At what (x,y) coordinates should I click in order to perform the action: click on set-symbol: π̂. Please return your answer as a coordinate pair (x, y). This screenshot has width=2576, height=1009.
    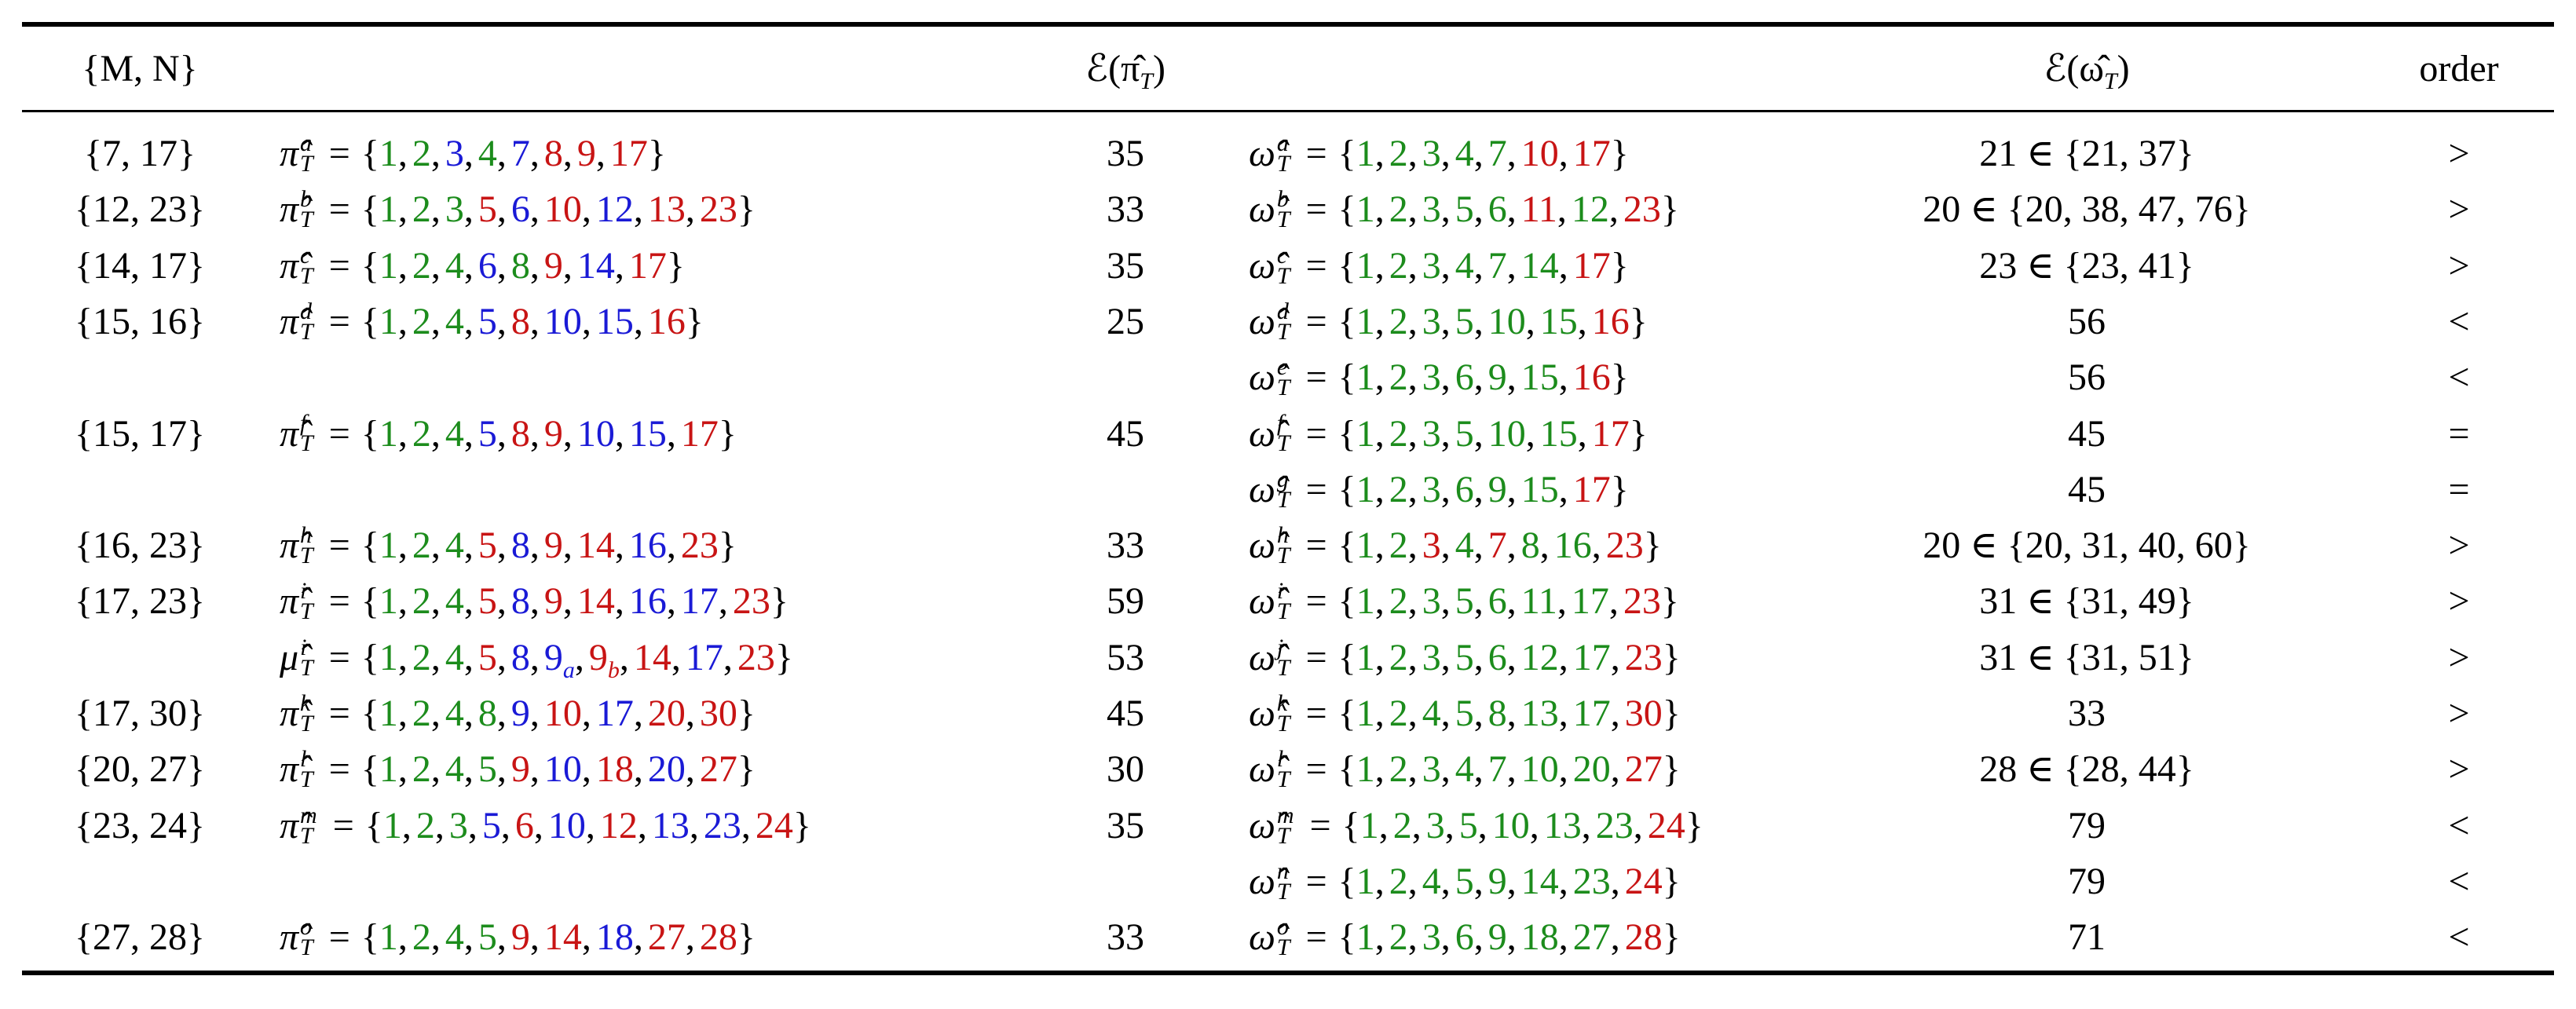
    Looking at the image, I should click on (289, 713).